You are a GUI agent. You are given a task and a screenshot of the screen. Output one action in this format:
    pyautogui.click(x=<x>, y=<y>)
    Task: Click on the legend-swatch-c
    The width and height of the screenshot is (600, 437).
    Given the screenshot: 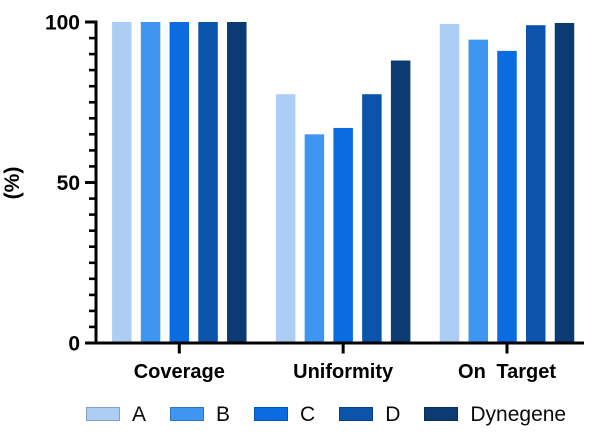 What is the action you would take?
    pyautogui.click(x=271, y=414)
    